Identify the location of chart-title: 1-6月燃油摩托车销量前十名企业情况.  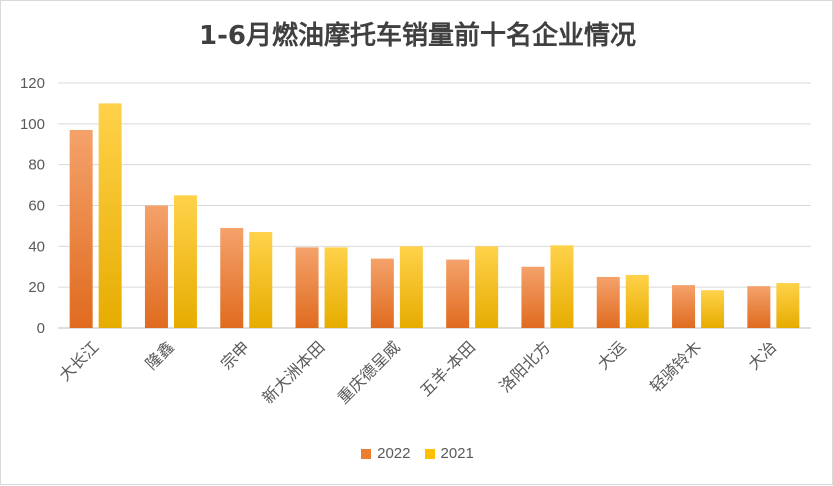
(417, 36).